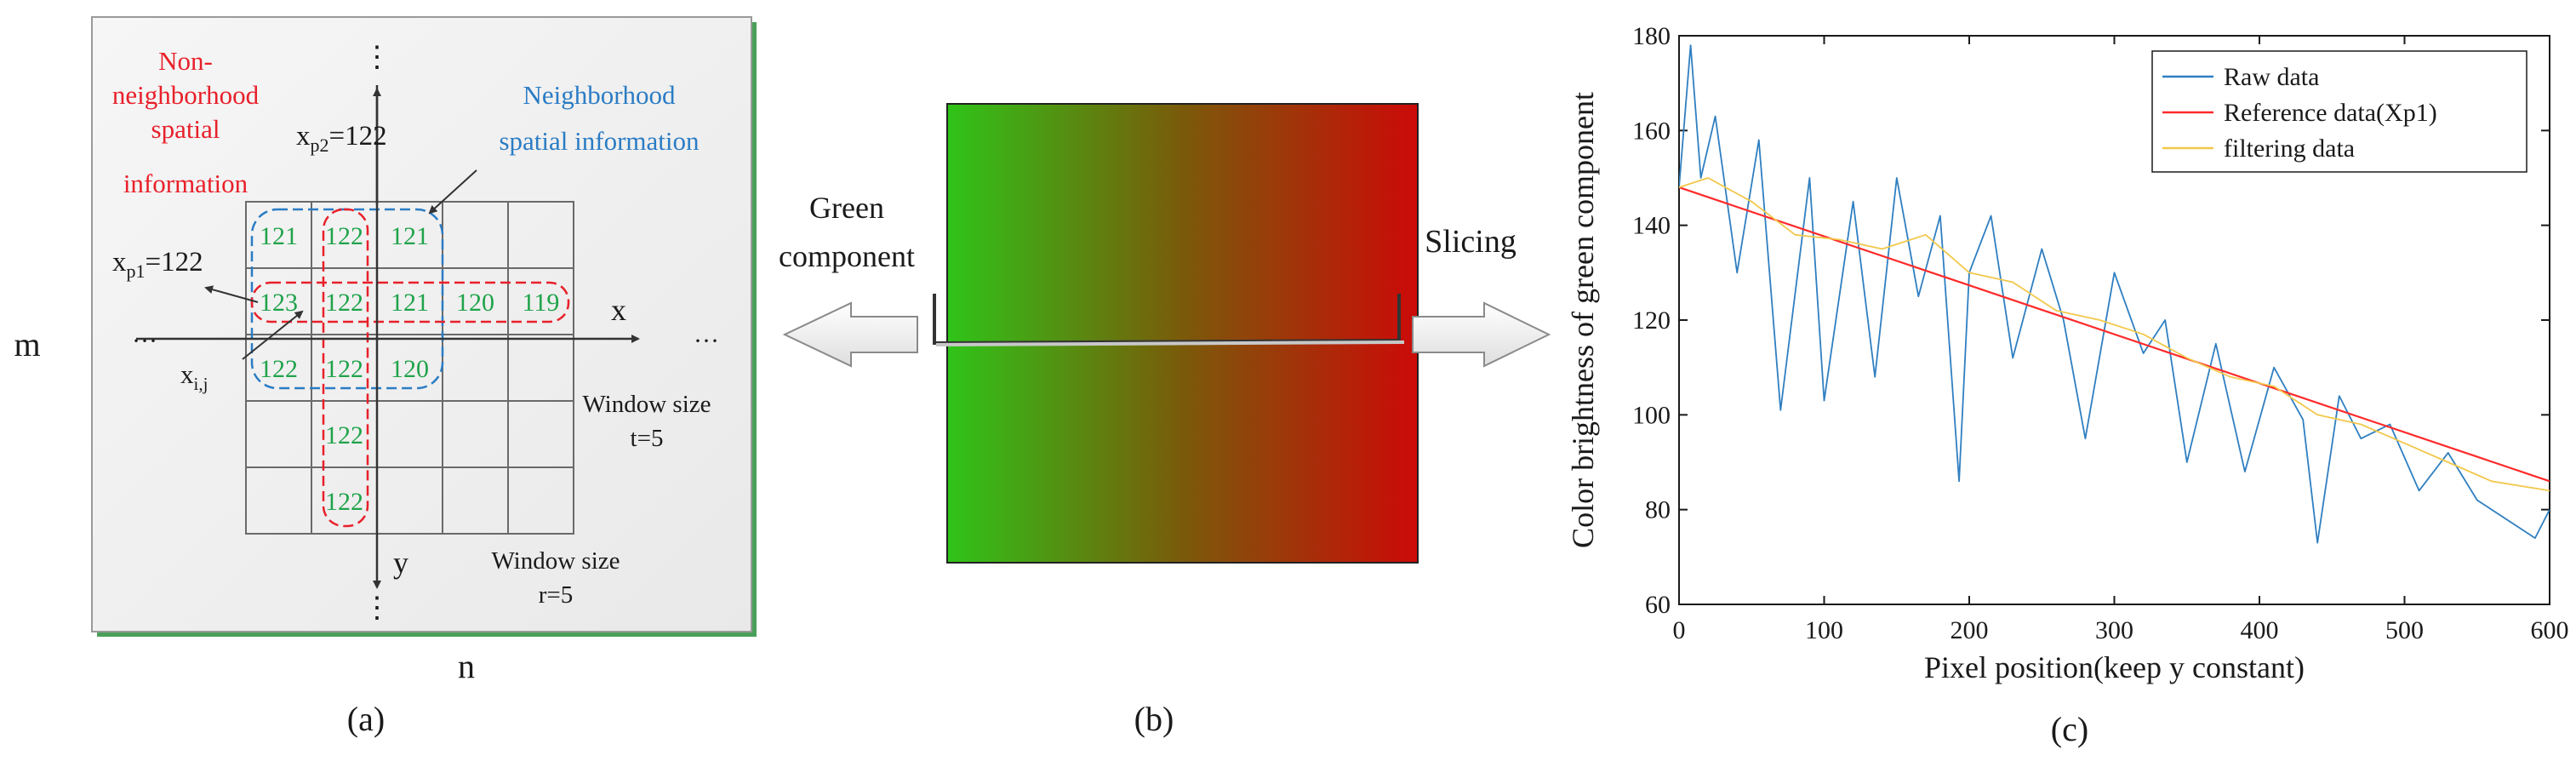 The image size is (2576, 784). Describe the element at coordinates (1824, 630) in the screenshot. I see `x-tick-label: 100` at that location.